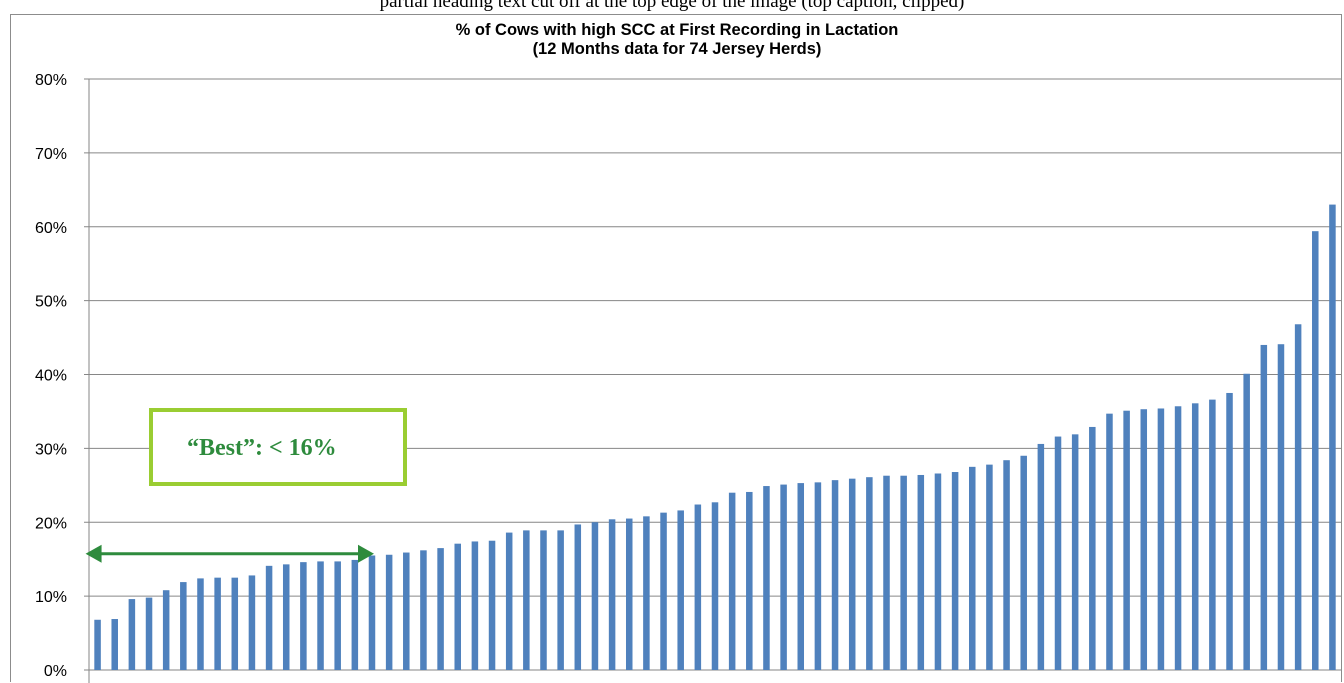  What do you see at coordinates (51, 228) in the screenshot?
I see `y-tick-label: 60%` at bounding box center [51, 228].